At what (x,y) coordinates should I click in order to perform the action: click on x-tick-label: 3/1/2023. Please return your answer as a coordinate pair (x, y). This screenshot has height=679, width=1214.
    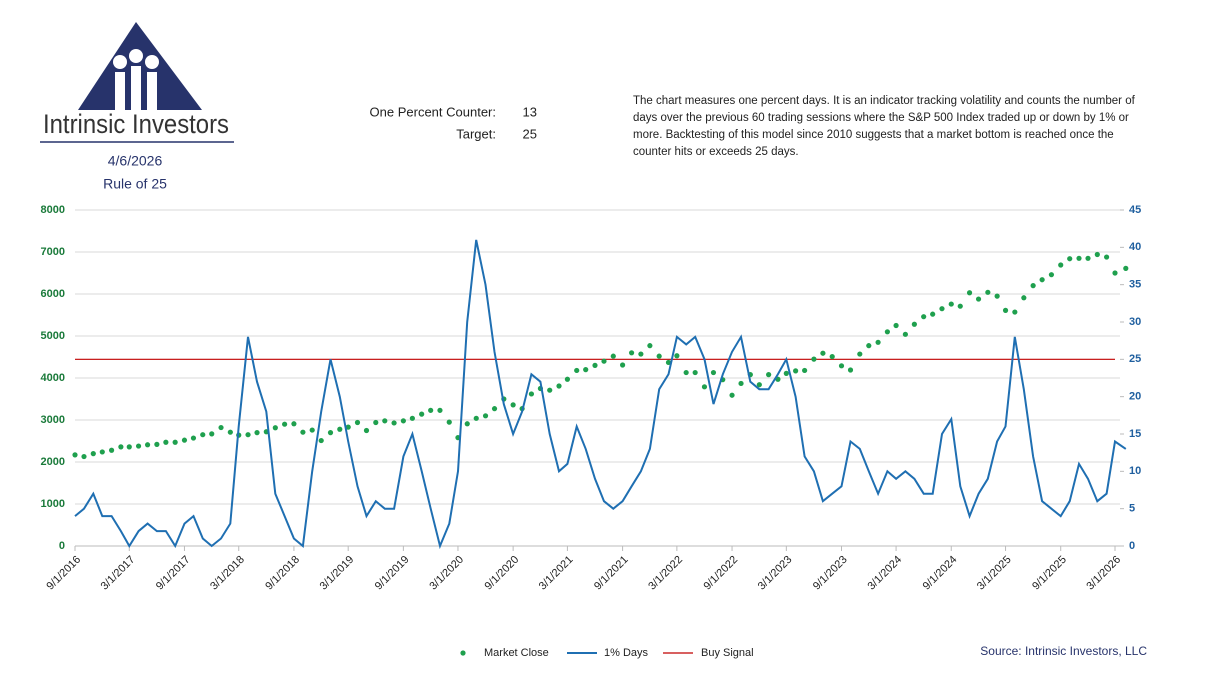
    Looking at the image, I should click on (775, 573).